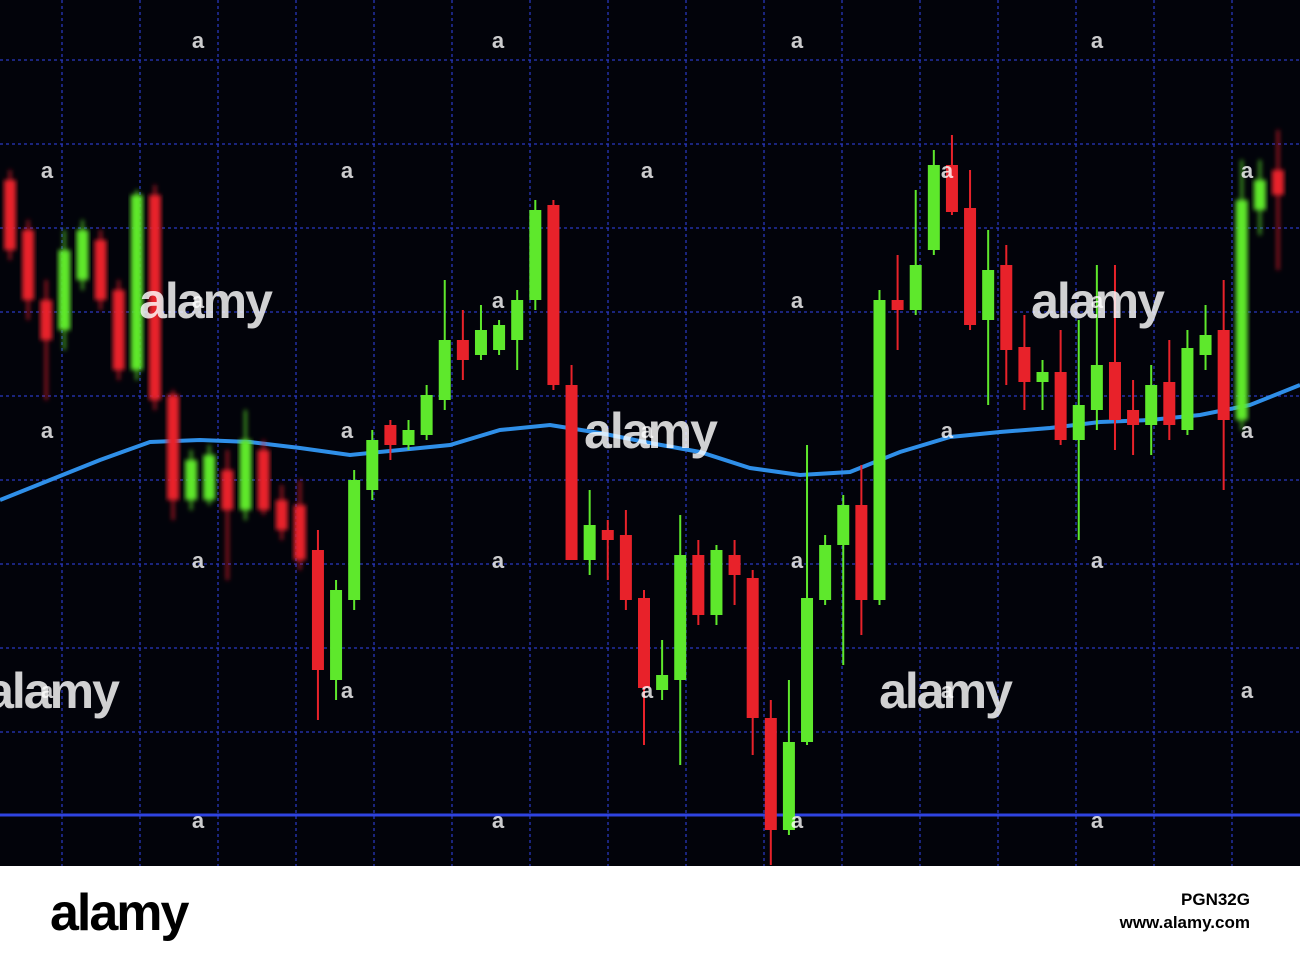 Image resolution: width=1300 pixels, height=956 pixels. Describe the element at coordinates (1215, 899) in the screenshot. I see `image-id: PGN32G` at that location.